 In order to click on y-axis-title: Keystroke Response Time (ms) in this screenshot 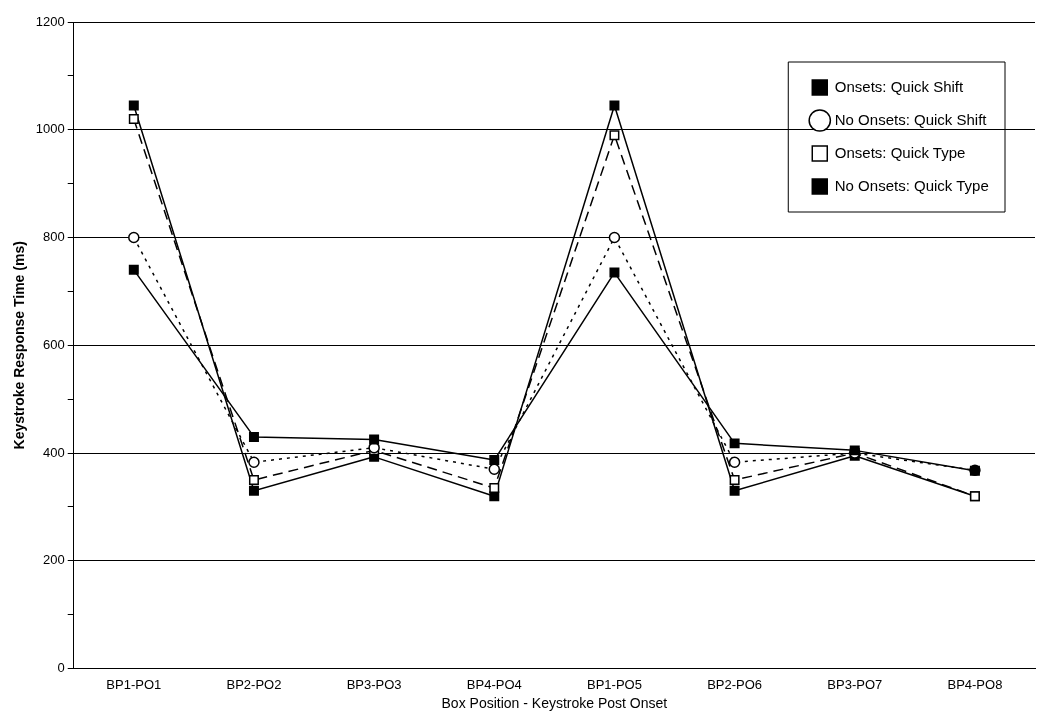, I will do `click(19, 345)`.